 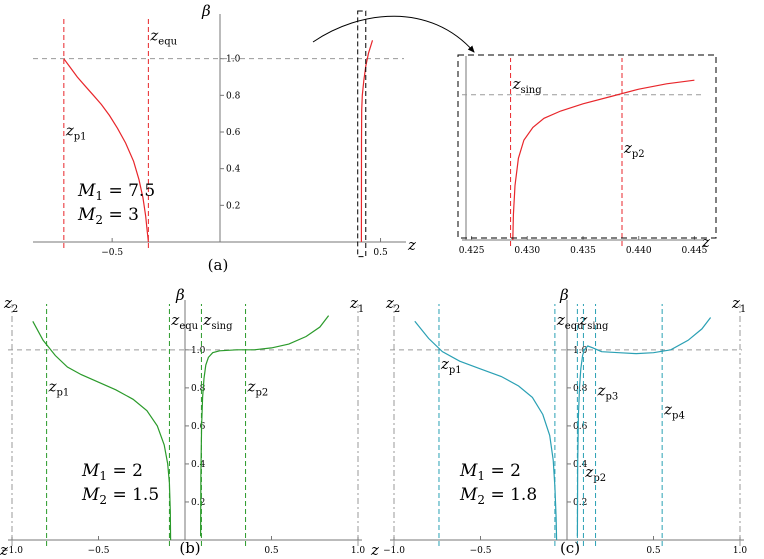 I want to click on inset-x-label: z, so click(x=705, y=242).